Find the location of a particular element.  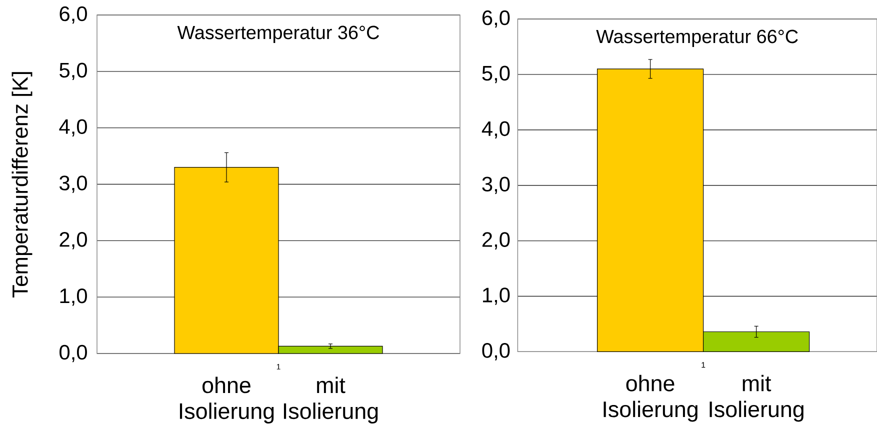

text: Wassertemperatur 36°C is located at coordinates (278, 34).